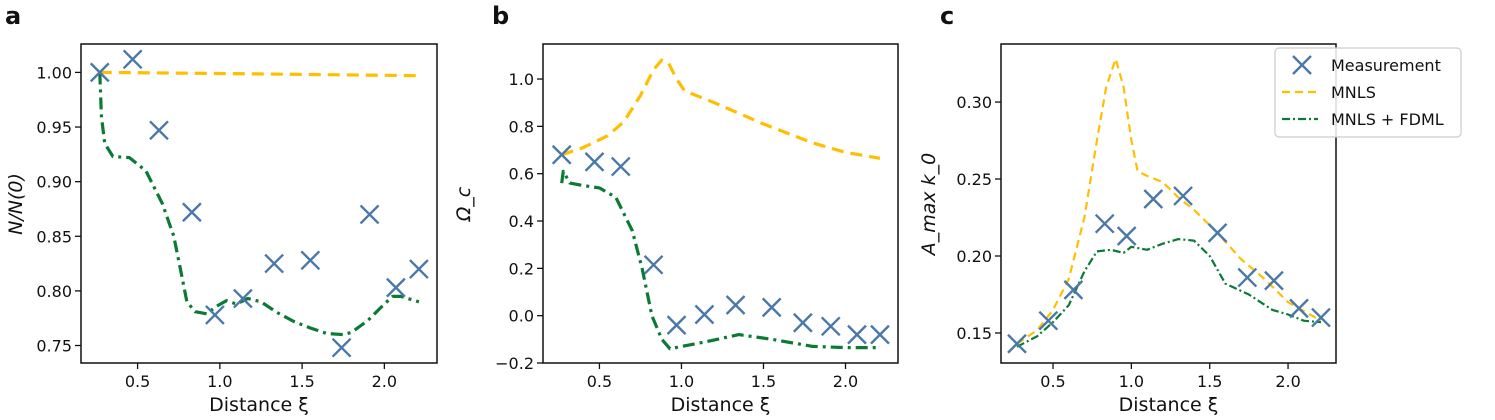 The height and width of the screenshot is (420, 1495). What do you see at coordinates (974, 256) in the screenshot?
I see `y-tick-label: 0.20` at bounding box center [974, 256].